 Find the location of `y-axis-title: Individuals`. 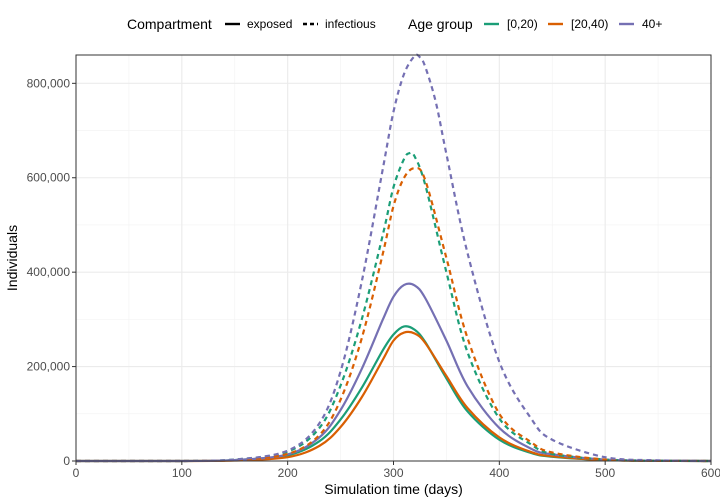

y-axis-title: Individuals is located at coordinates (12, 258).